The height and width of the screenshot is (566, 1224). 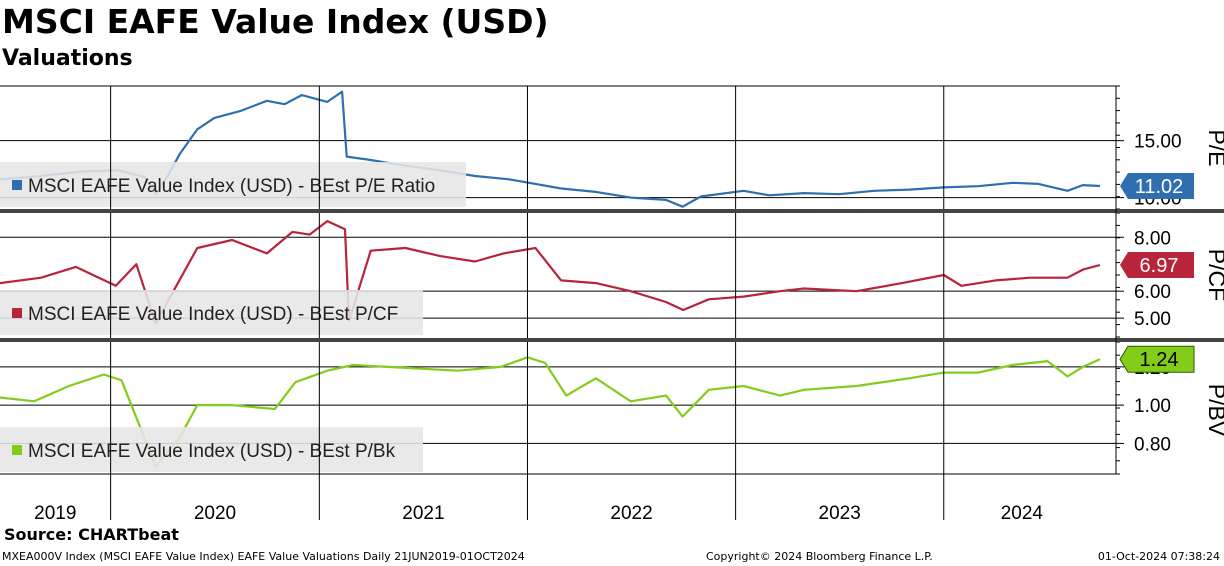 I want to click on legend-label: MSCI EAFE Value Index (USD) - BEst P/Bk, so click(x=212, y=451).